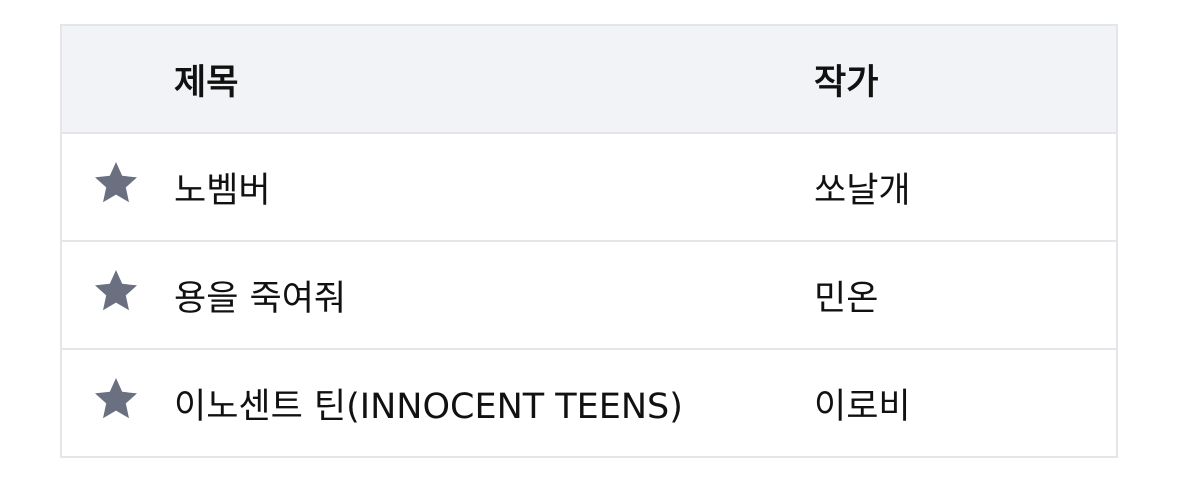 This screenshot has width=1179, height=487. I want to click on title-cell: 이노센트 틴(INNOCENT TEENS), so click(494, 403).